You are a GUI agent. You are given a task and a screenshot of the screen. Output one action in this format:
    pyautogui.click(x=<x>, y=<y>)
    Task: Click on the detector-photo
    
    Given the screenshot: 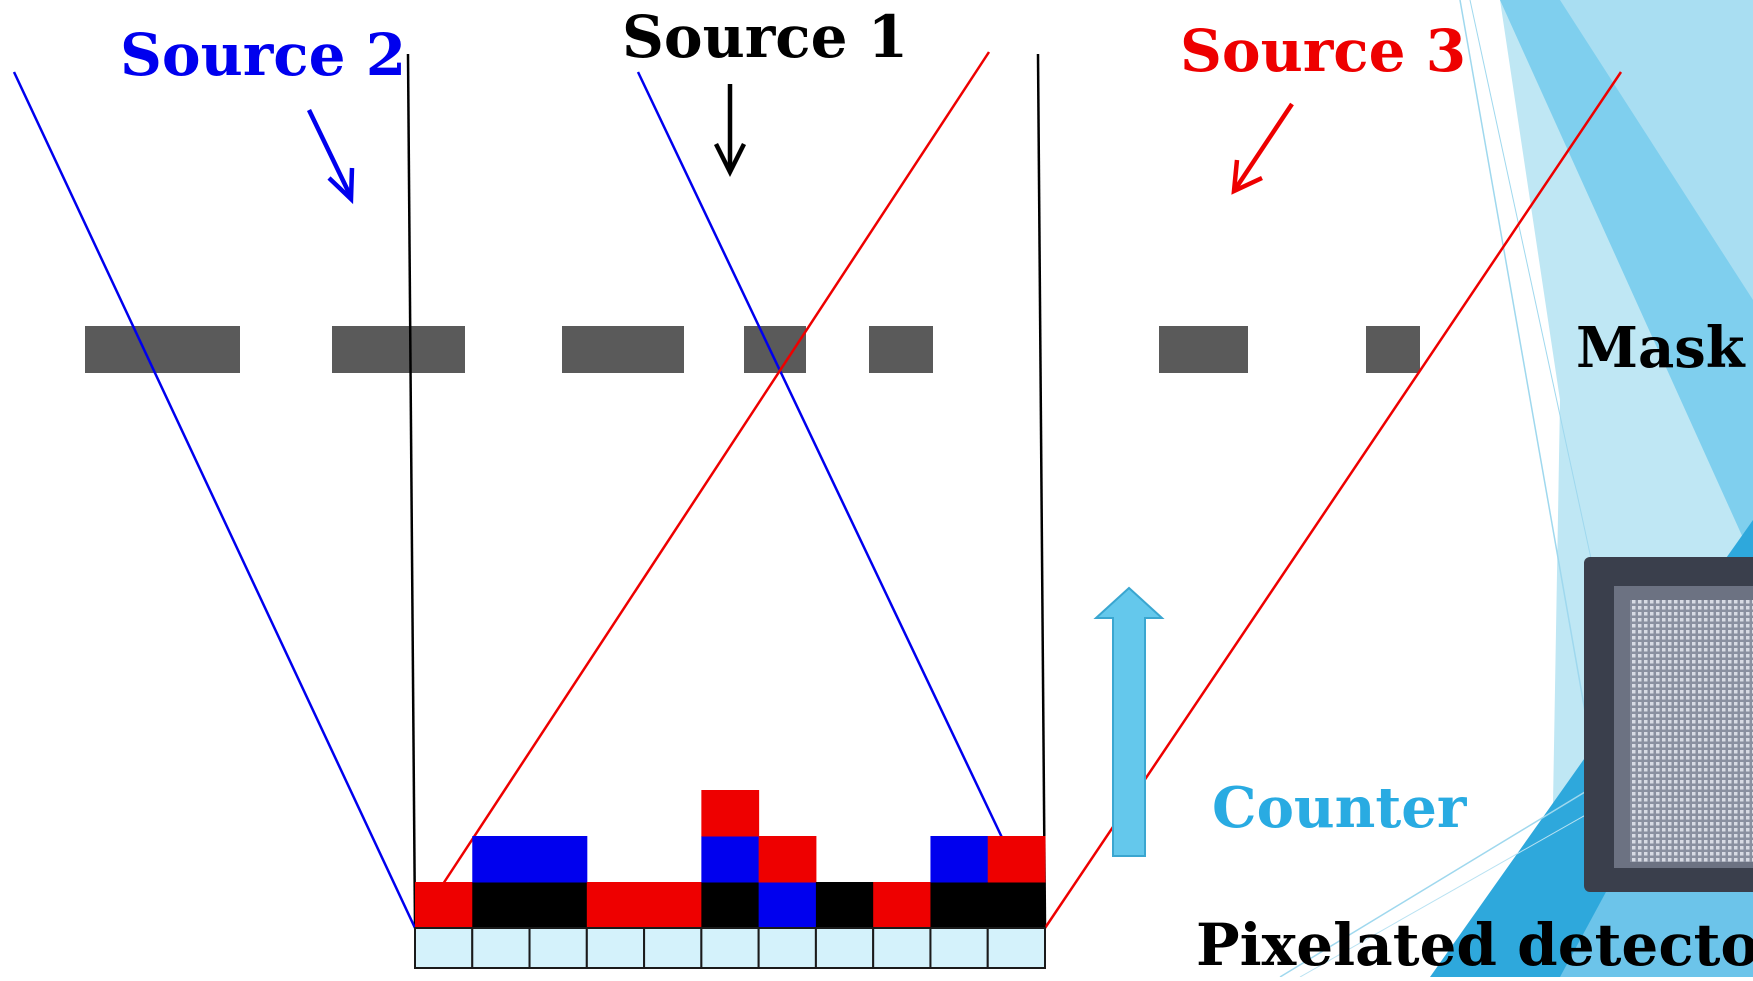 What is the action you would take?
    pyautogui.click(x=1668, y=724)
    